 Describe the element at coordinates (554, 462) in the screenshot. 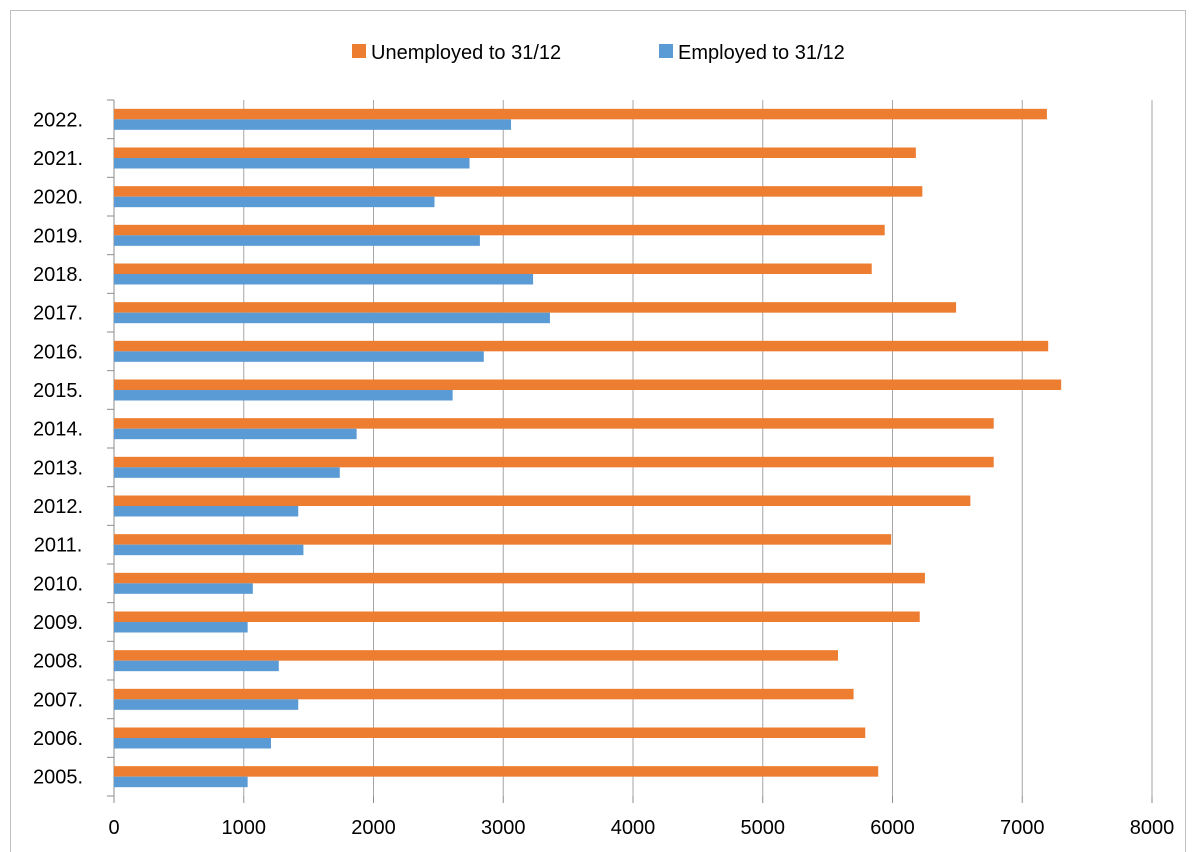

I see `bar-unemployed-2013` at that location.